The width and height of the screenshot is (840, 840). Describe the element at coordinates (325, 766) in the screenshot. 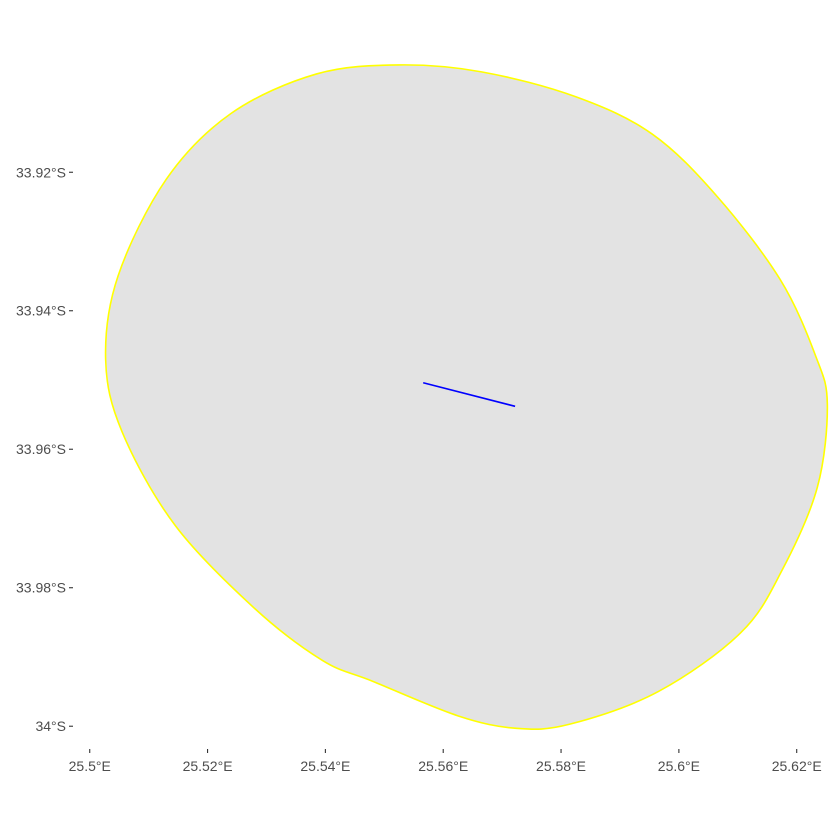

I see `x-tick-label: 25.54°E` at that location.